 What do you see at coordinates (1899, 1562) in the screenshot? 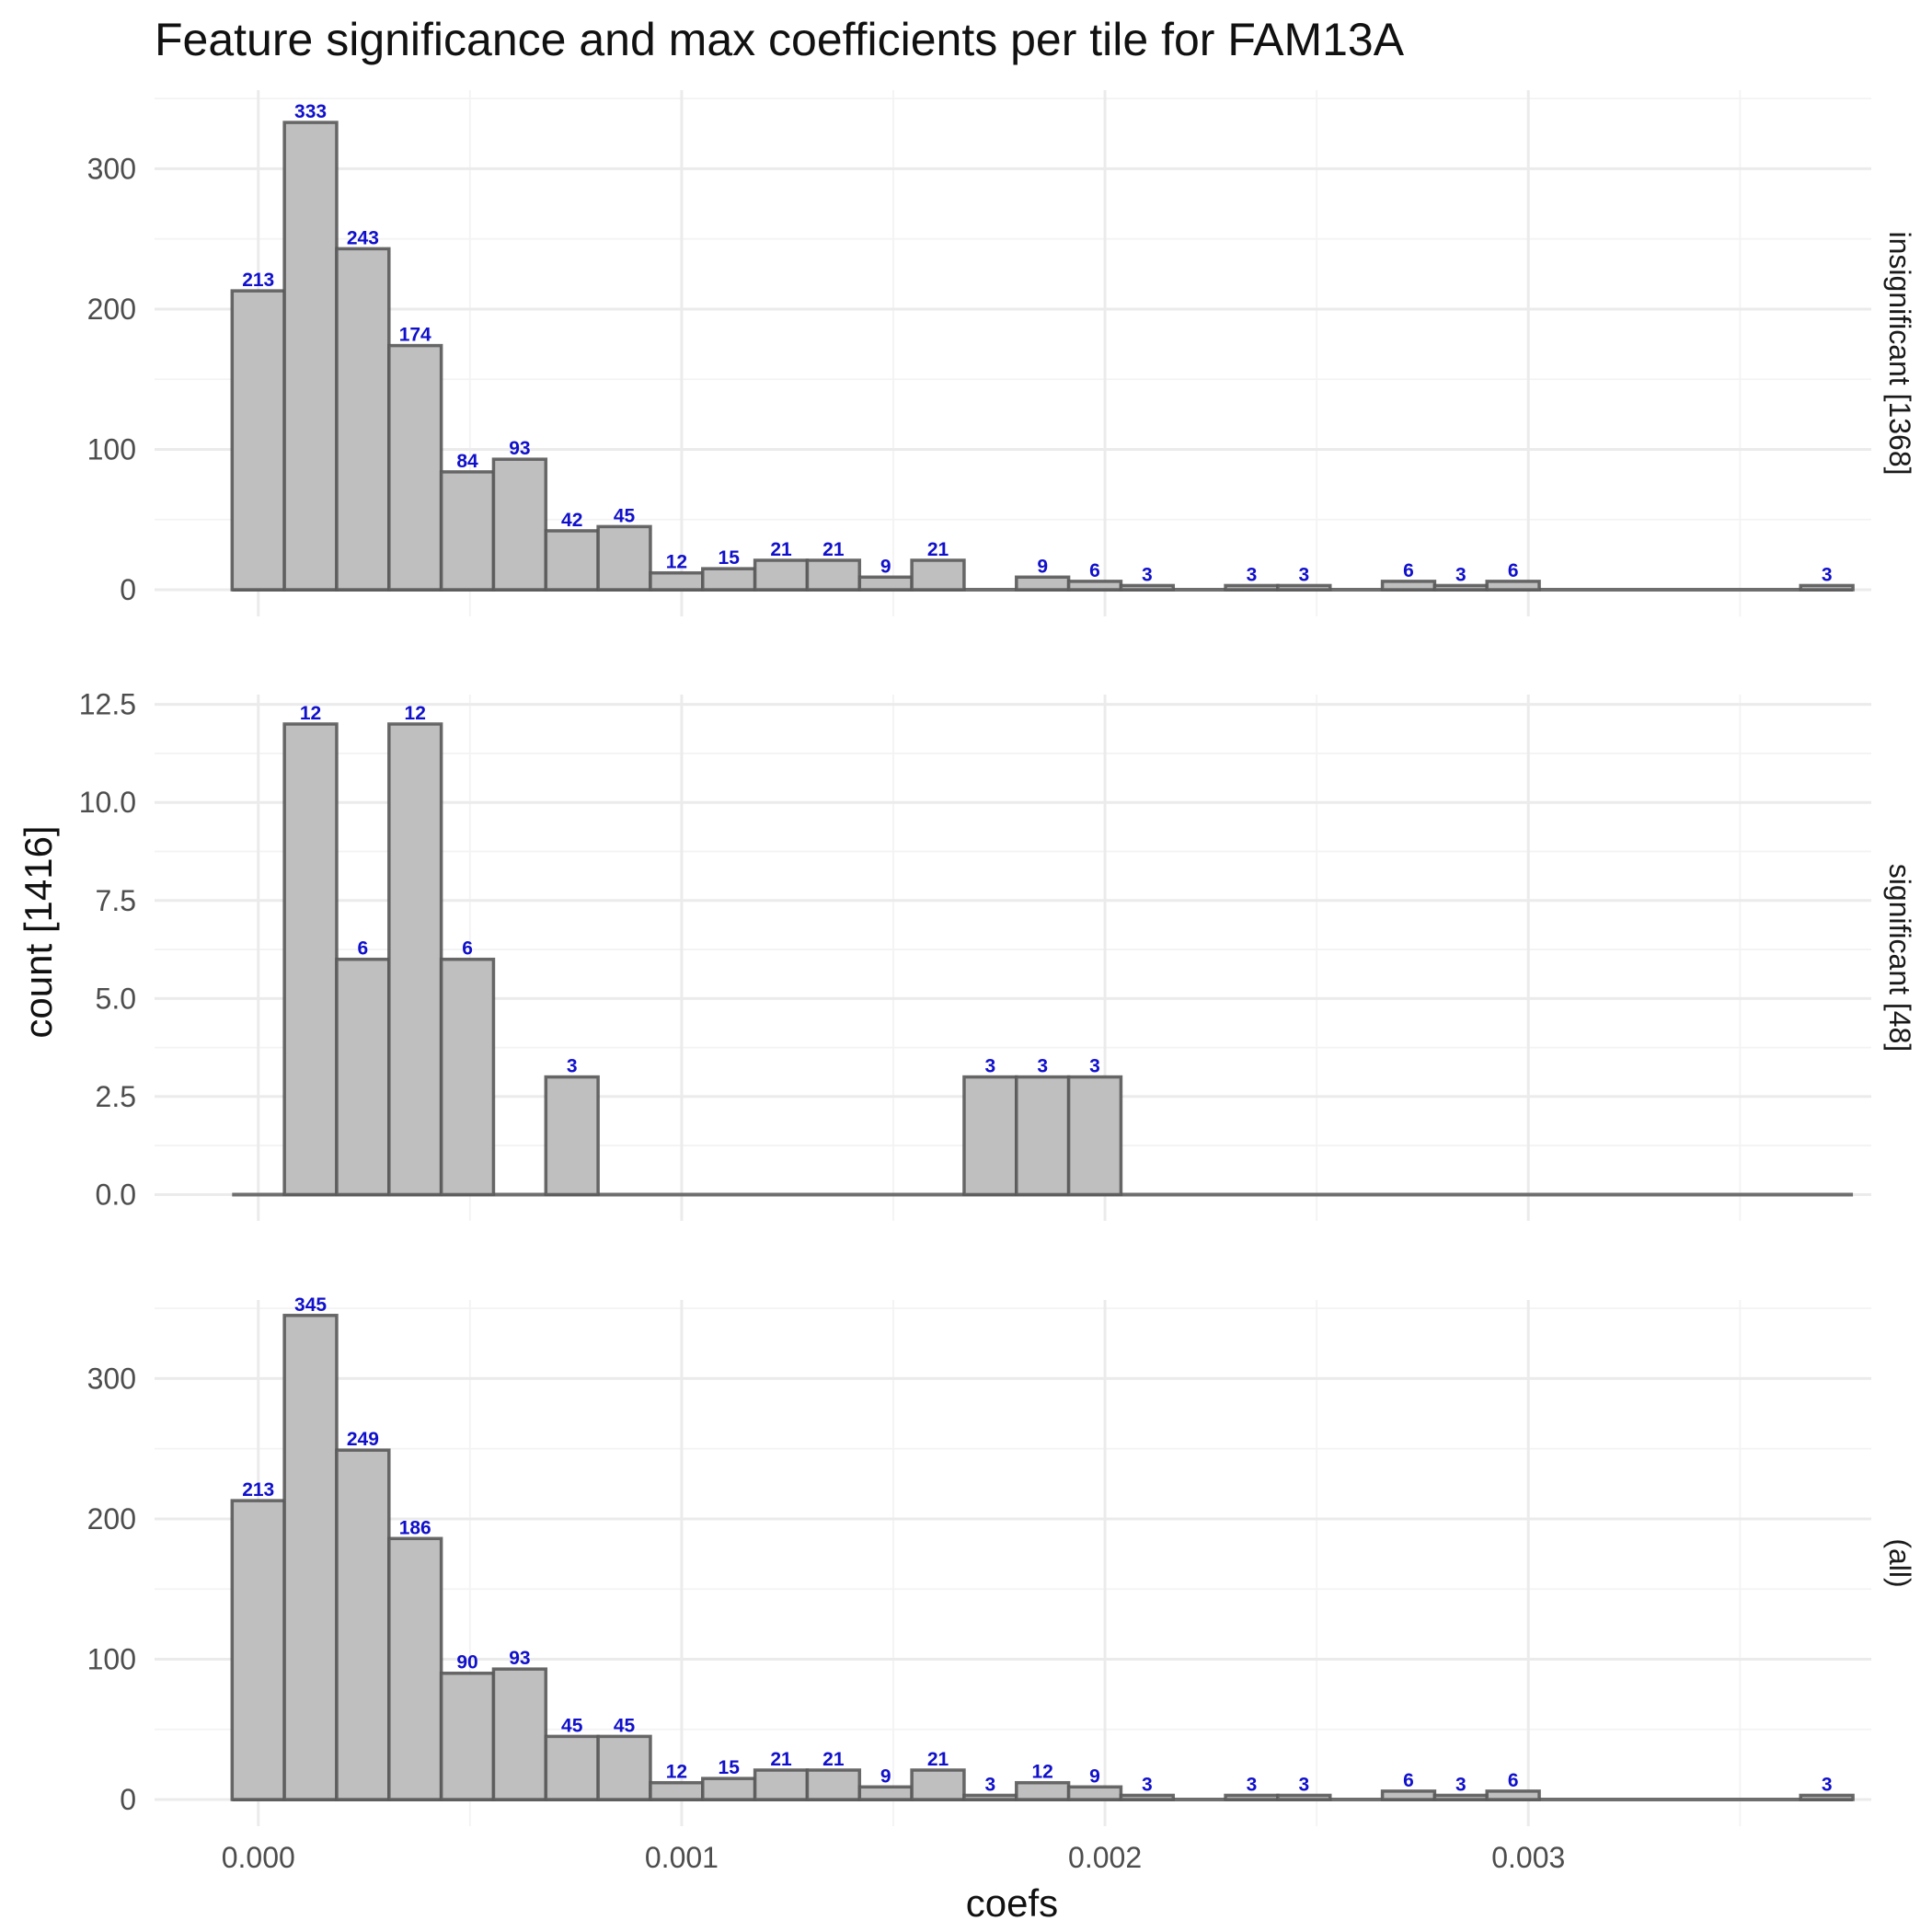
I see `facet-strip-label: (all)` at bounding box center [1899, 1562].